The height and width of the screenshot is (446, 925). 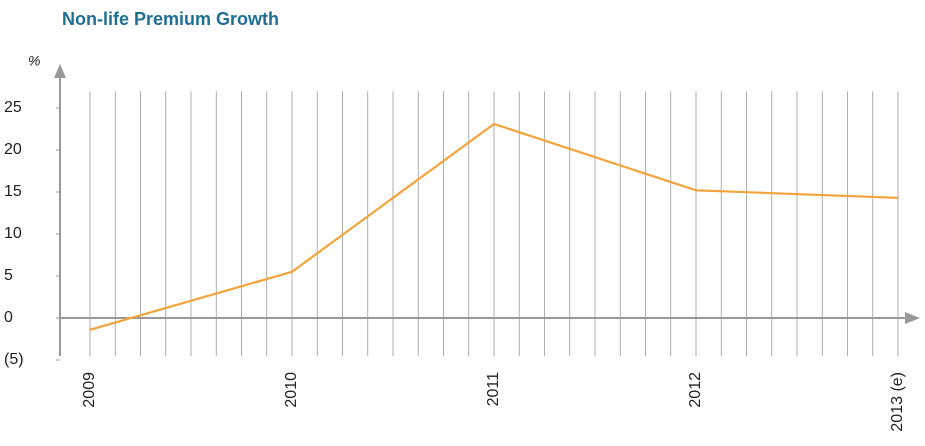 I want to click on x-tick-label: 2011, so click(x=493, y=389).